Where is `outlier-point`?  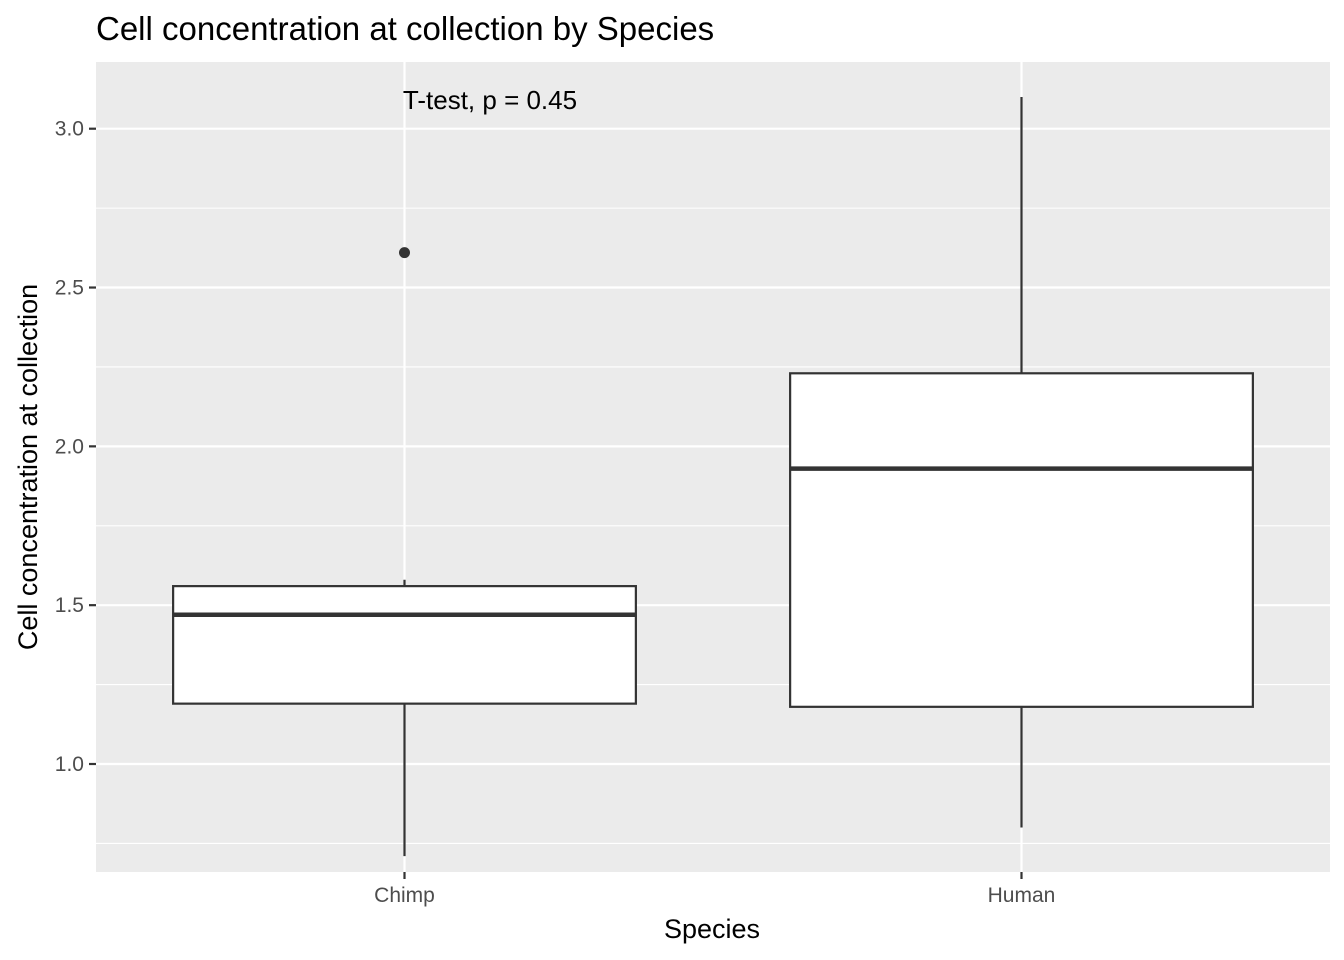
outlier-point is located at coordinates (404, 253).